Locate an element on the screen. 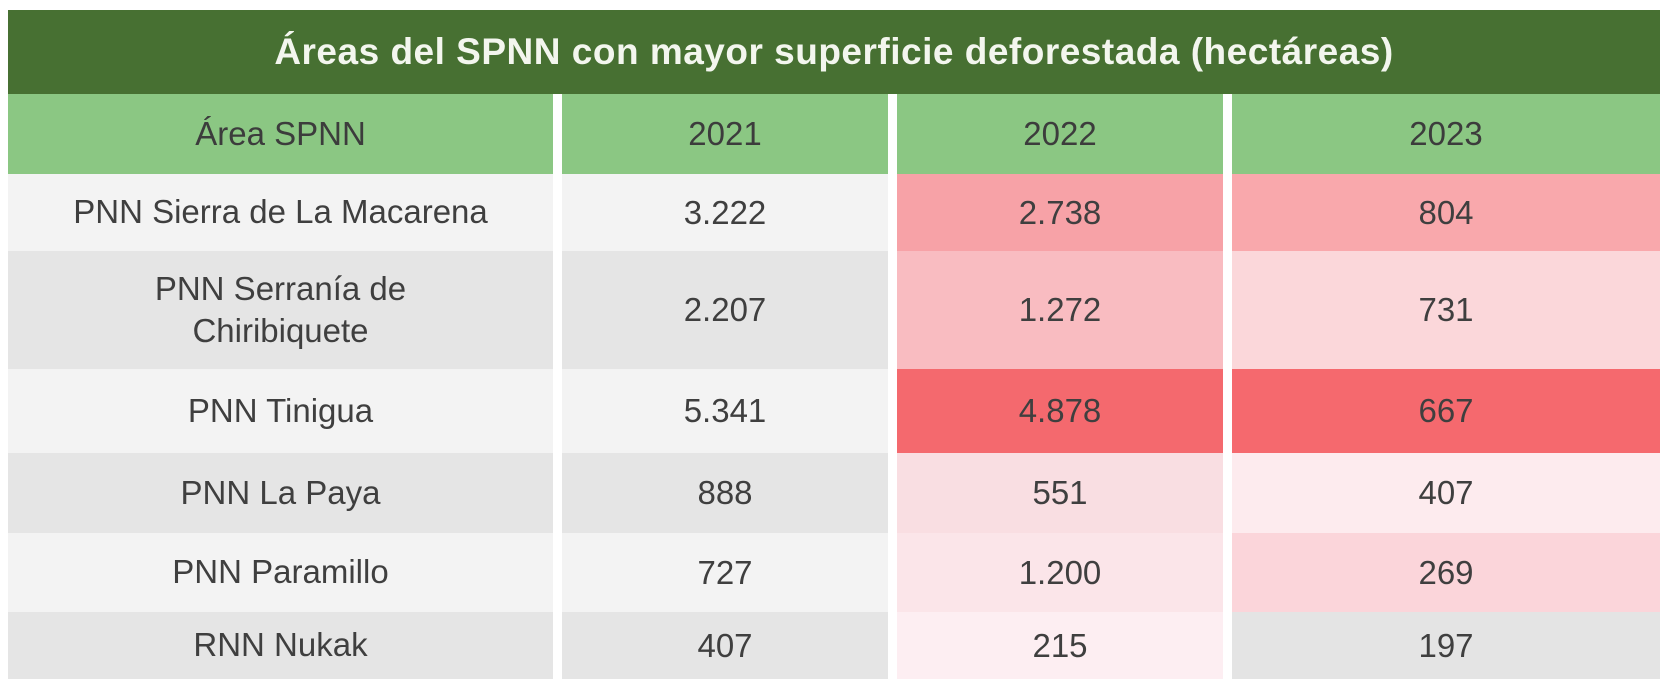 This screenshot has height=700, width=1667. value-2022-cell: 551 is located at coordinates (1060, 493).